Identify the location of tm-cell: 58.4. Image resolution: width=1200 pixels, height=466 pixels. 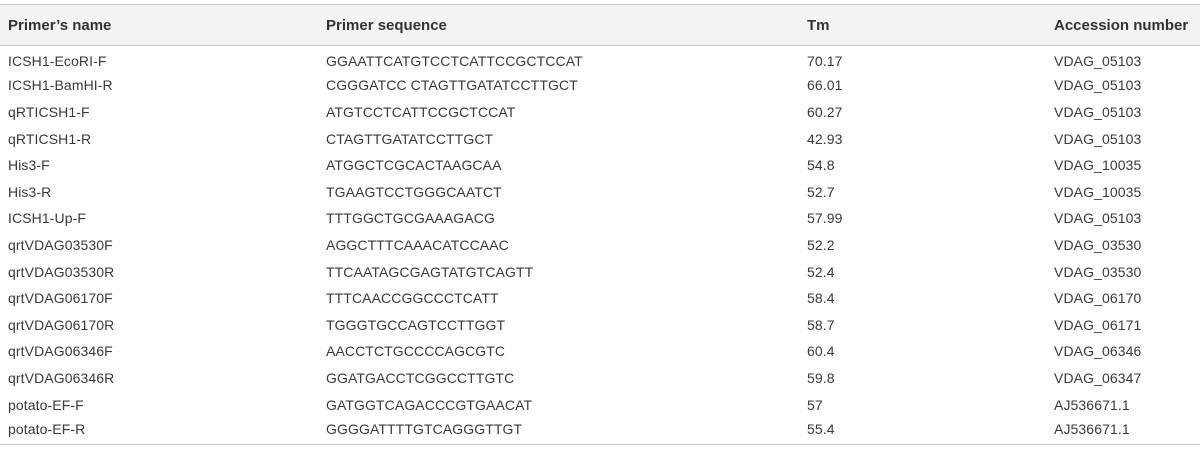
(821, 298).